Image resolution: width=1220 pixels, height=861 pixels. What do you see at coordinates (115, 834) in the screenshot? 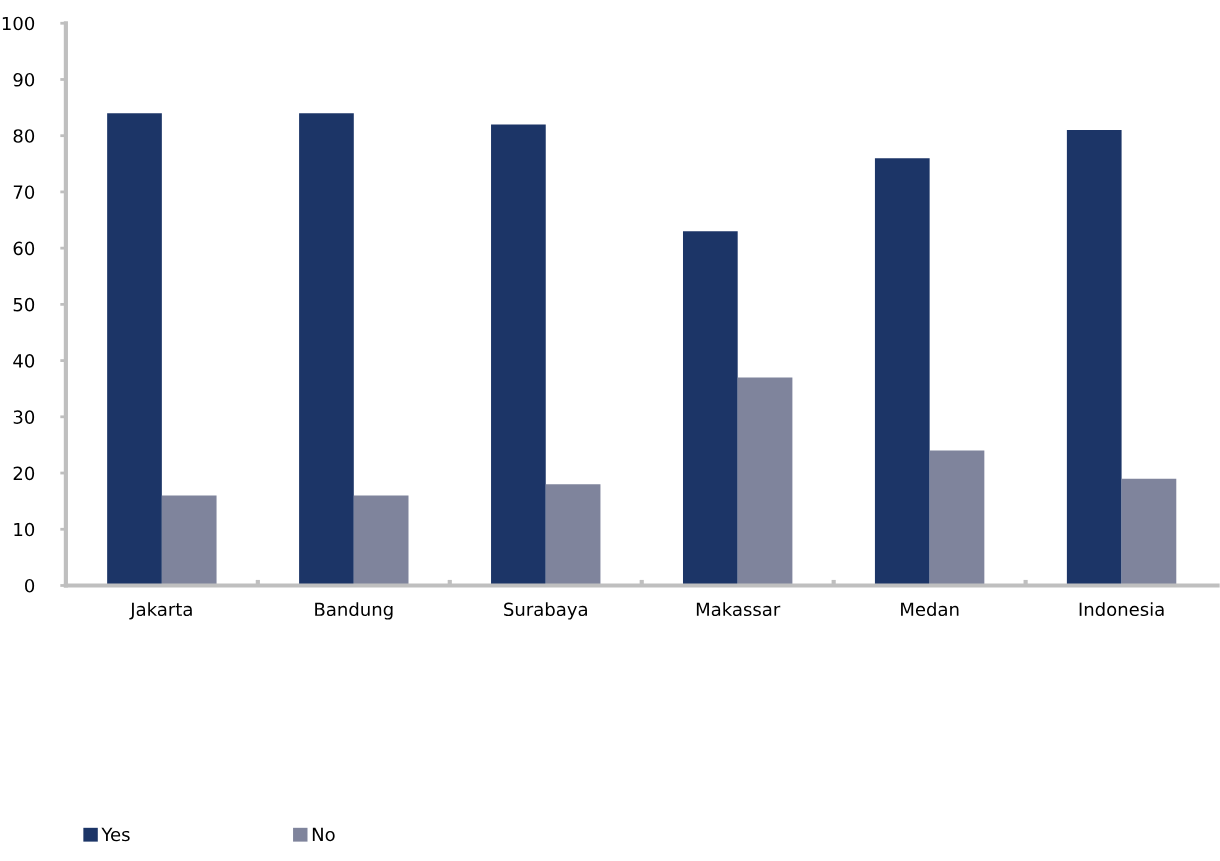
I see `legend-label: Yes` at bounding box center [115, 834].